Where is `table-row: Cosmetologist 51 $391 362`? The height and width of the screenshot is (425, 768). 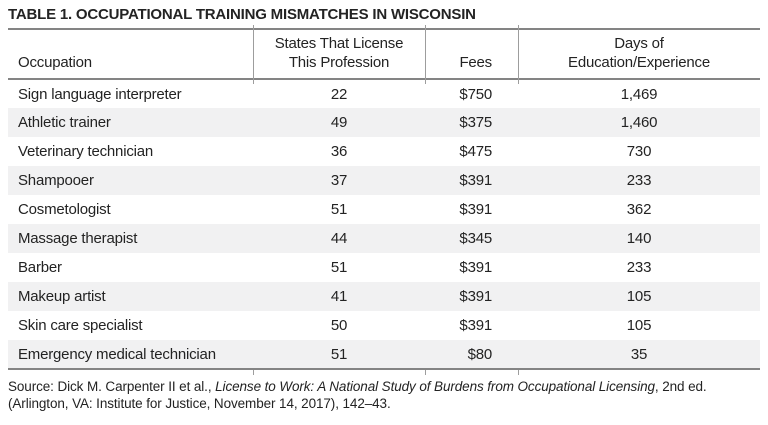
table-row: Cosmetologist 51 $391 362 is located at coordinates (384, 209).